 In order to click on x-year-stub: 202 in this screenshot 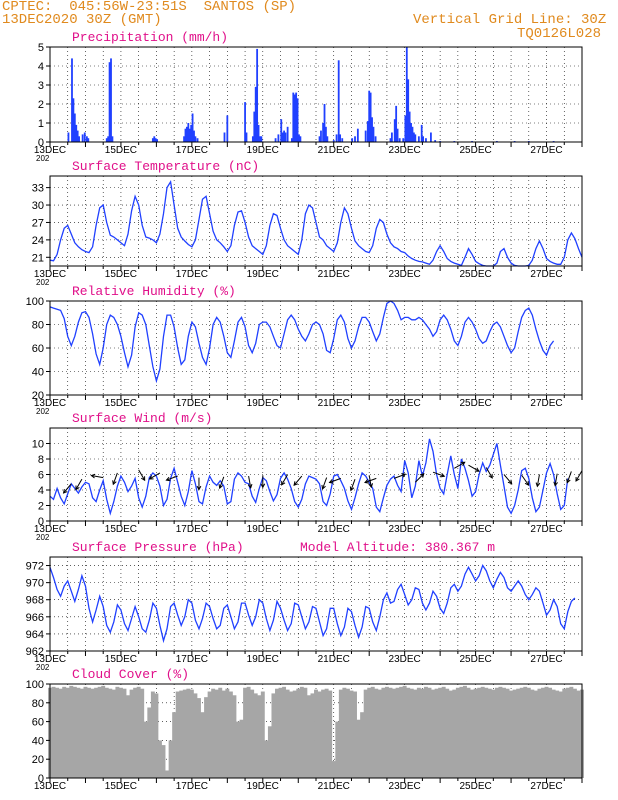, I will do `click(43, 667)`.